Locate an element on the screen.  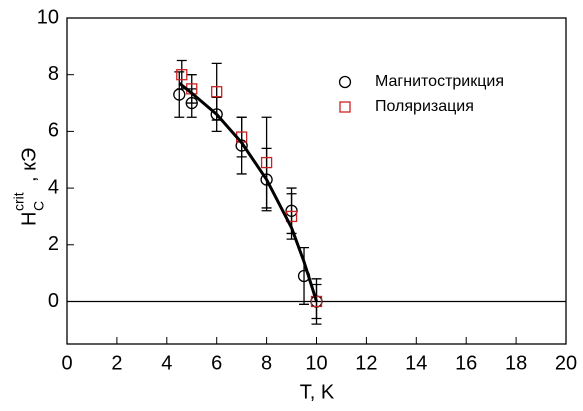
x-tick-label: 0 is located at coordinates (66, 363).